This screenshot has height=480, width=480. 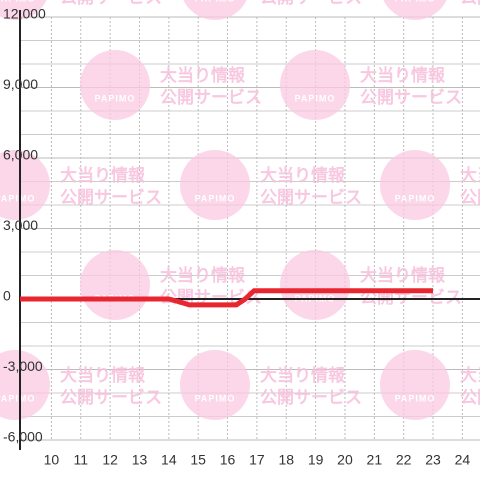 What do you see at coordinates (169, 460) in the screenshot?
I see `x-tick-label: 14` at bounding box center [169, 460].